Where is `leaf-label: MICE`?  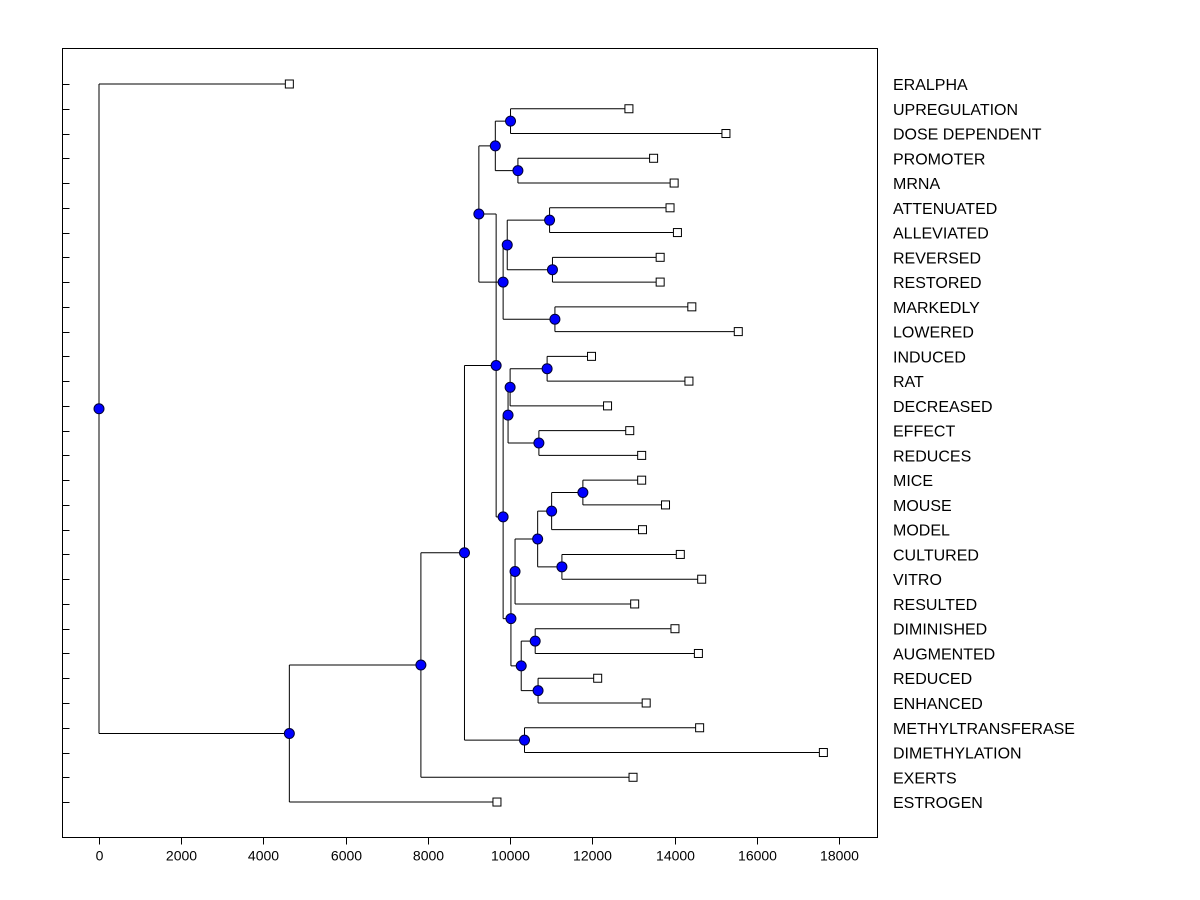 leaf-label: MICE is located at coordinates (913, 481).